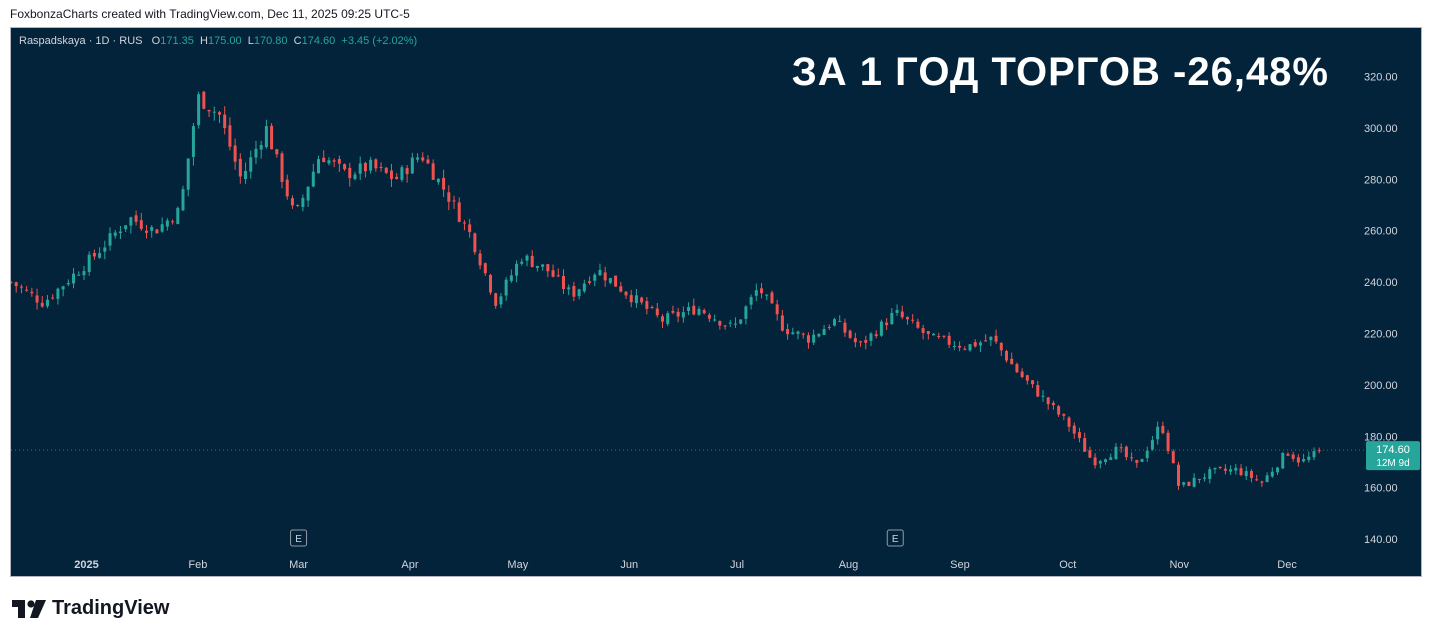  I want to click on low-label: L, so click(250, 41).